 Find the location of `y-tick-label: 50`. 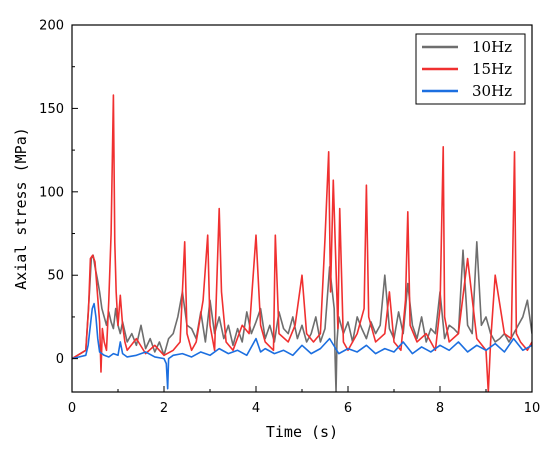

y-tick-label: 50 is located at coordinates (55, 276).